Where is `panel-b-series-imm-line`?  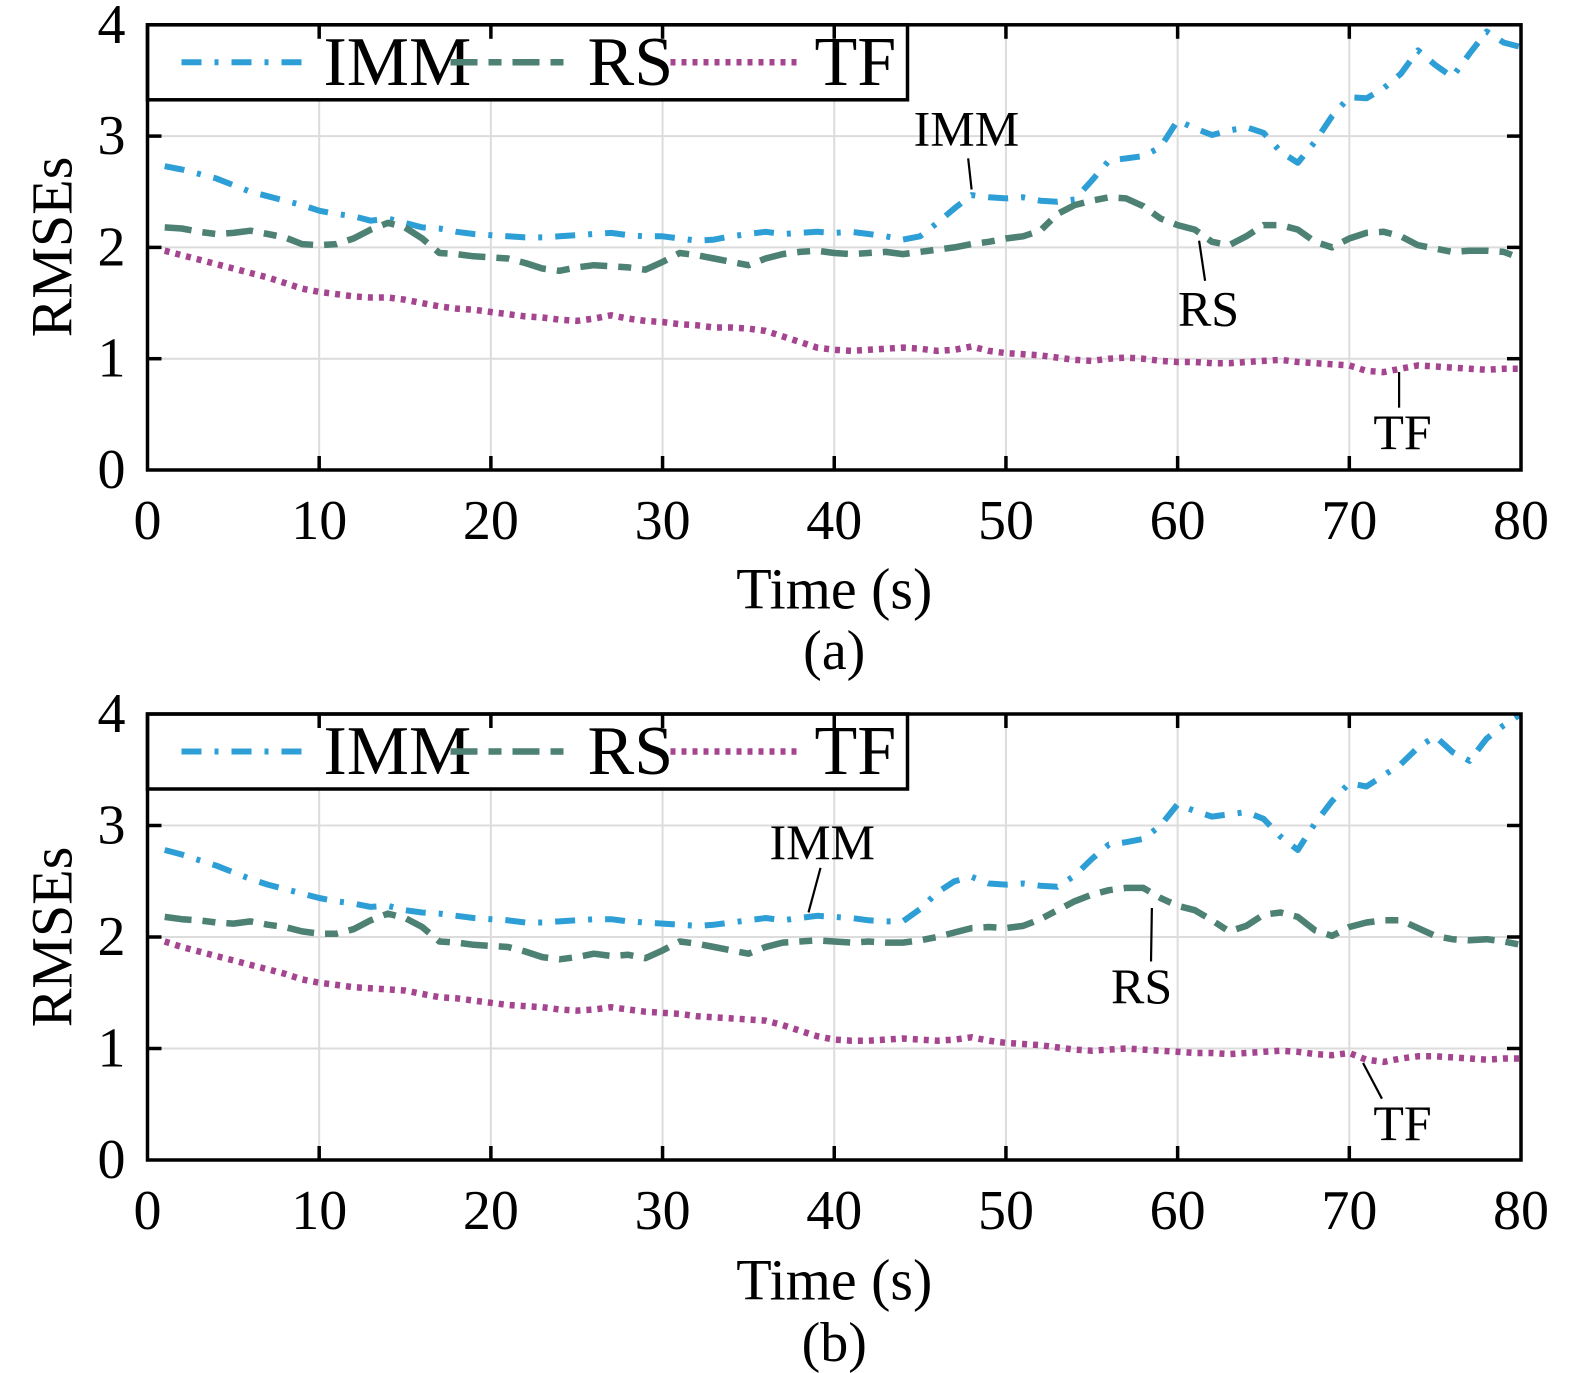 panel-b-series-imm-line is located at coordinates (842, 821).